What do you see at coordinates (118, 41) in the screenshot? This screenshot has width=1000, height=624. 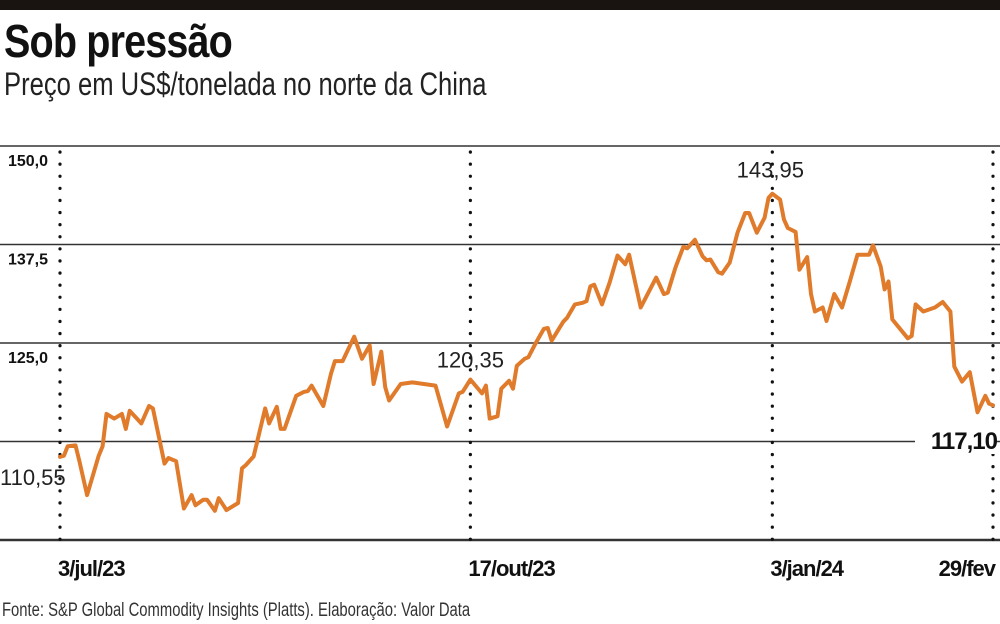 I see `chart-title: Sob pressão` at bounding box center [118, 41].